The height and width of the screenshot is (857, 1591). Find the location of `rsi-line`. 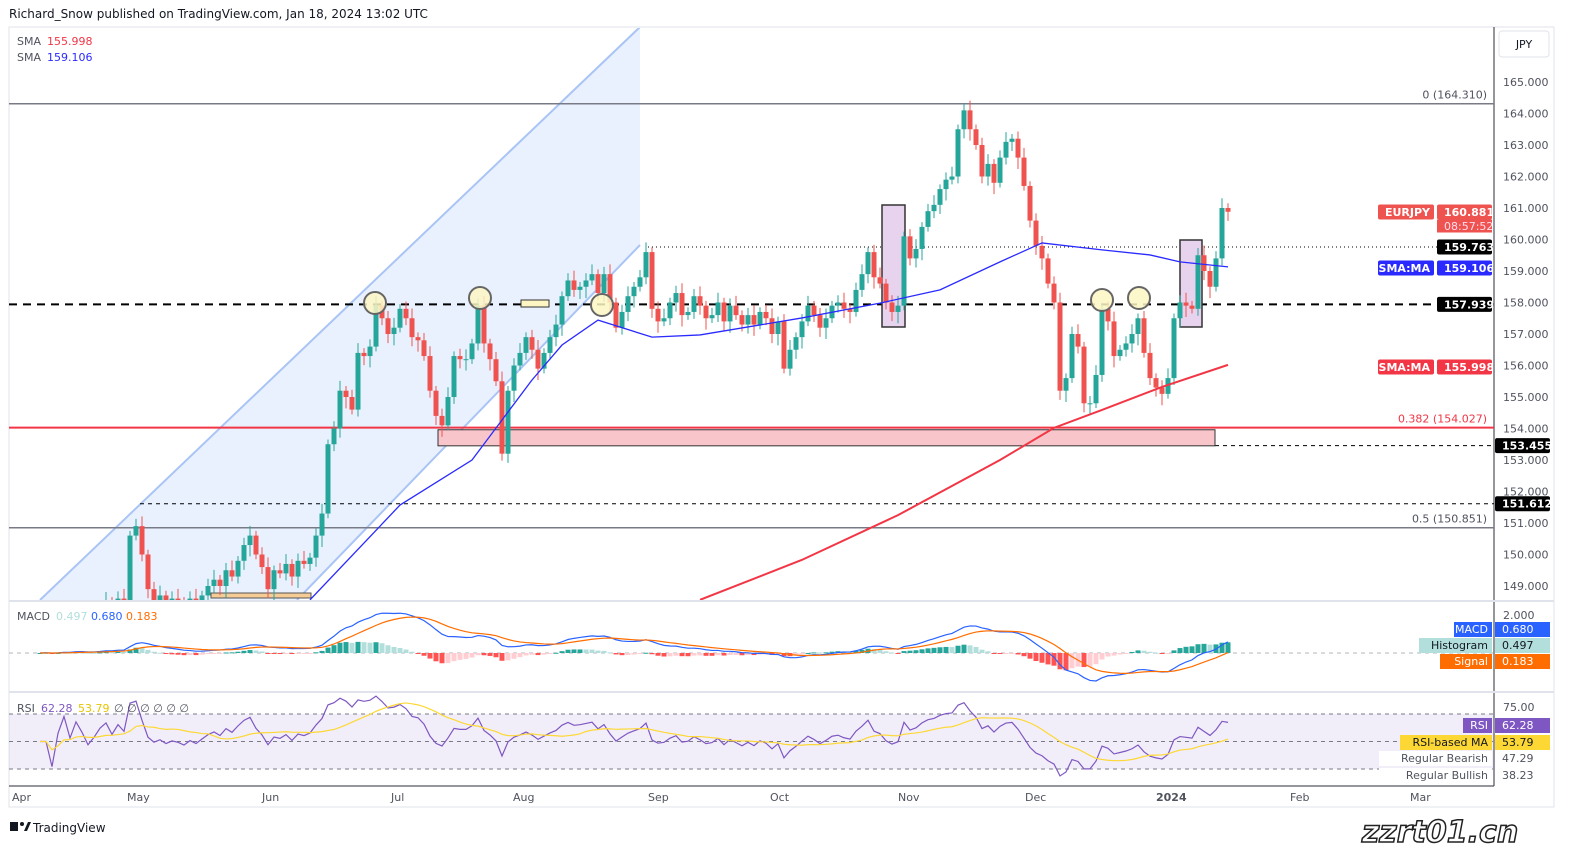

rsi-line is located at coordinates (634, 736).